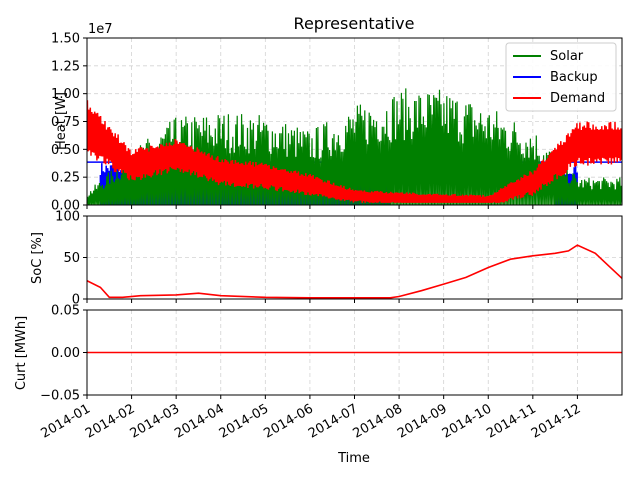 The height and width of the screenshot is (480, 640). What do you see at coordinates (37, 258) in the screenshot?
I see `soc-y-axis-label: SoC [%]` at bounding box center [37, 258].